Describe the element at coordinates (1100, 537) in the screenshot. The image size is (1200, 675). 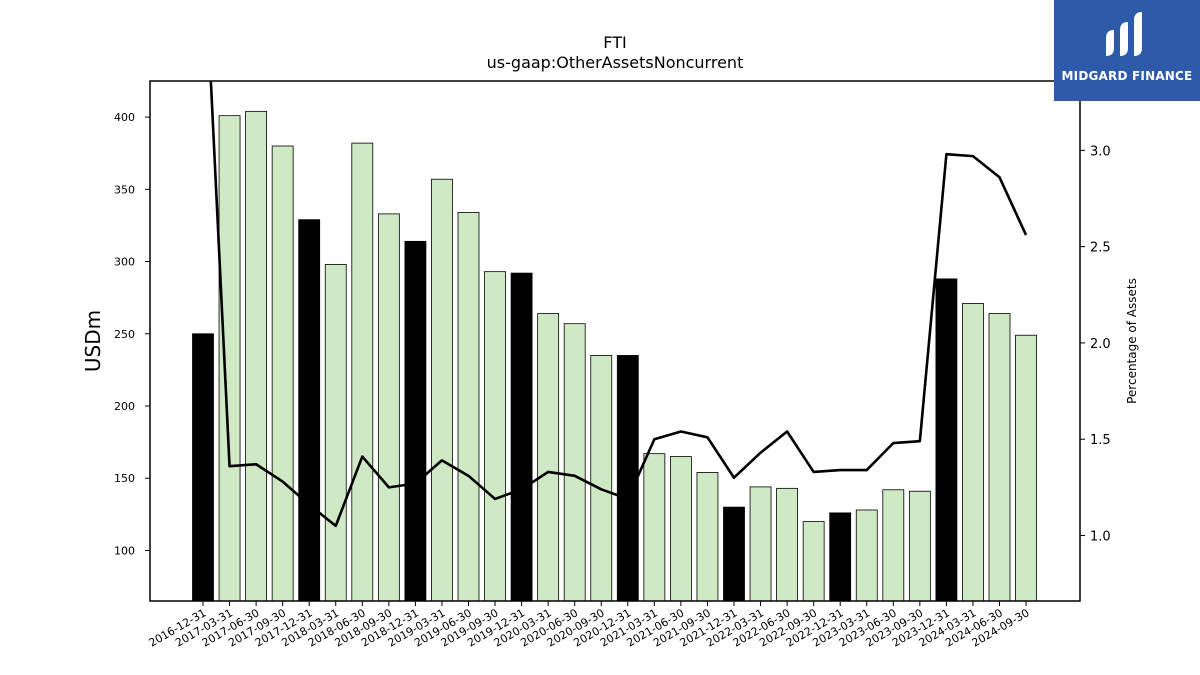
I see `y2-tick-label: 1.0` at that location.